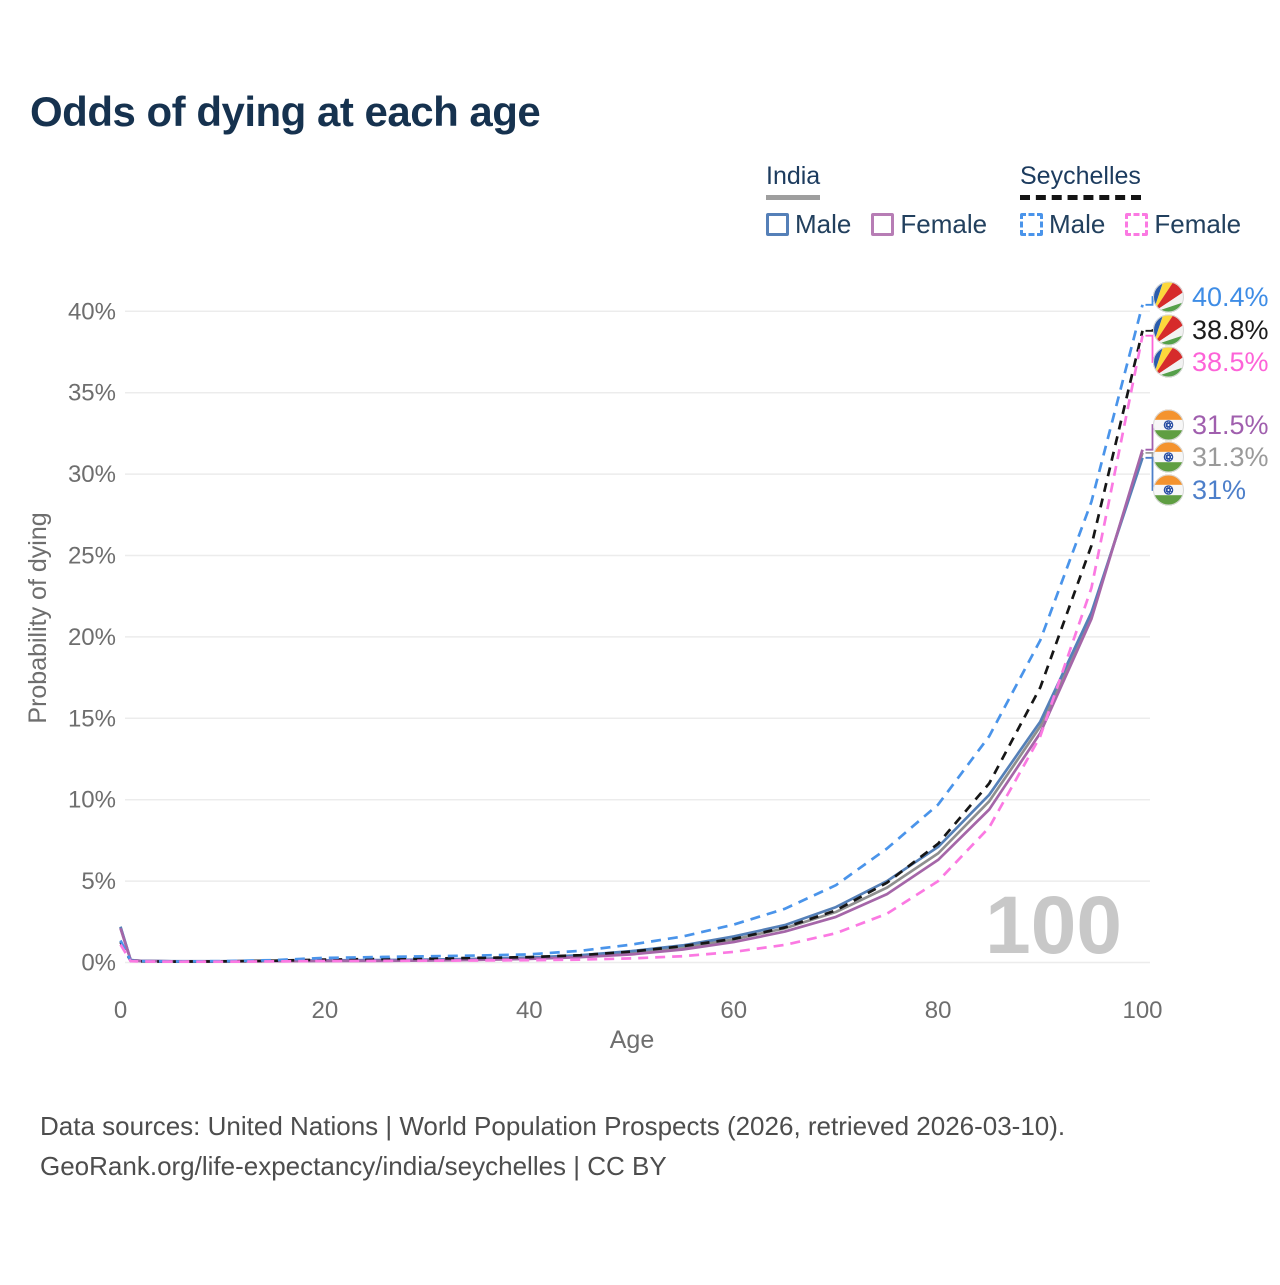 This screenshot has height=1285, width=1280. I want to click on end-label-seychelles-female: 38.5%, so click(1230, 362).